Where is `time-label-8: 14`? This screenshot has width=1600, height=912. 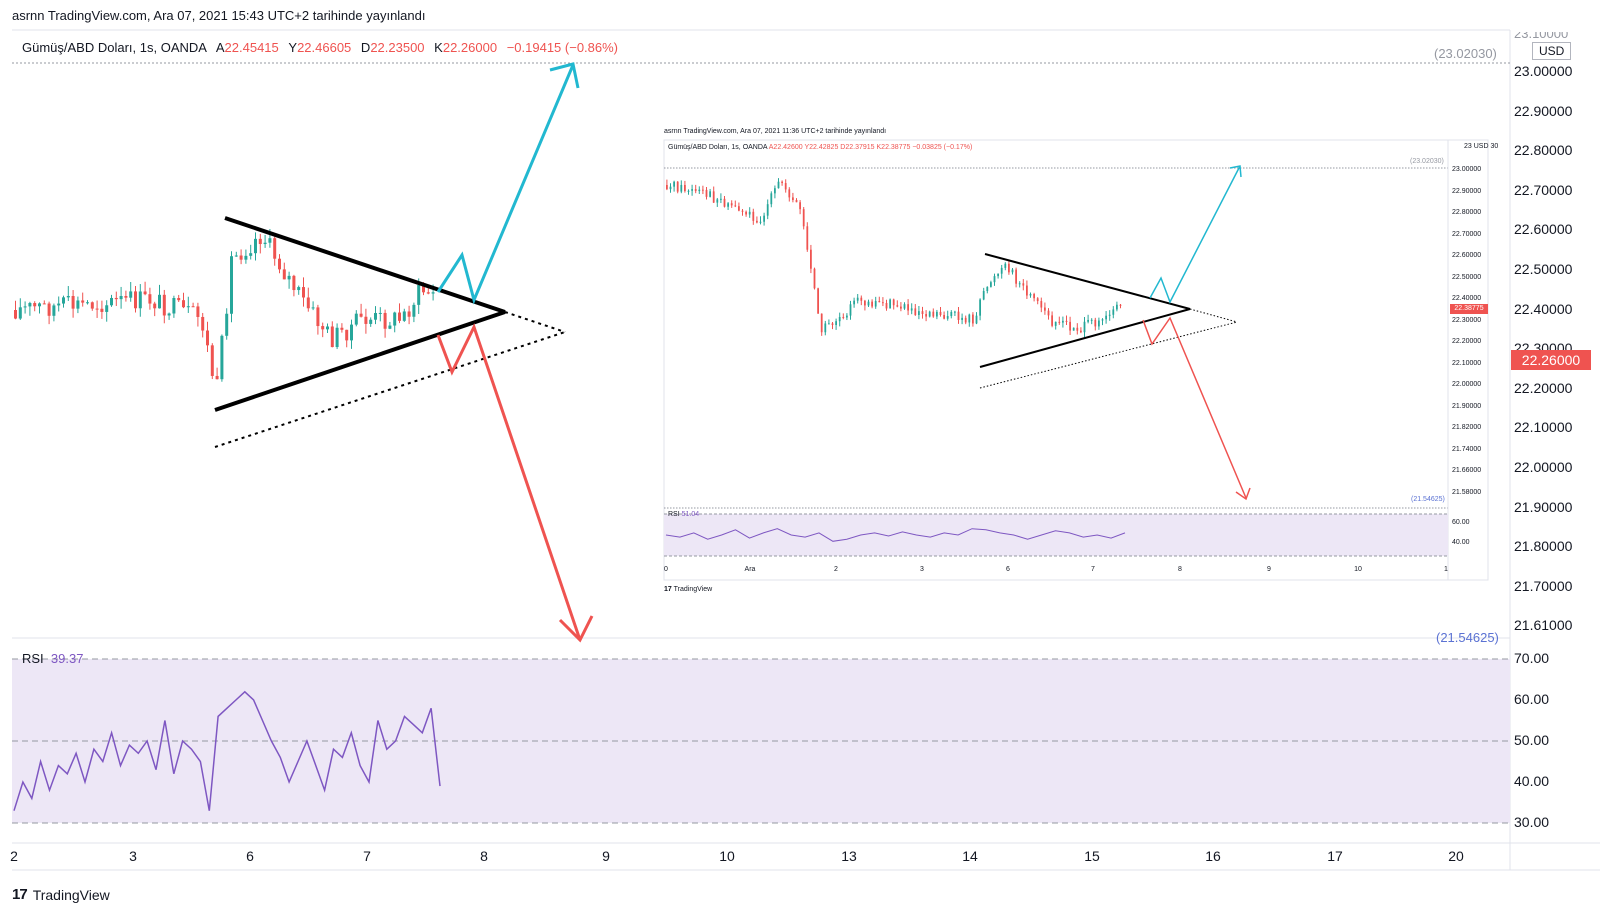
time-label-8: 14 is located at coordinates (970, 856).